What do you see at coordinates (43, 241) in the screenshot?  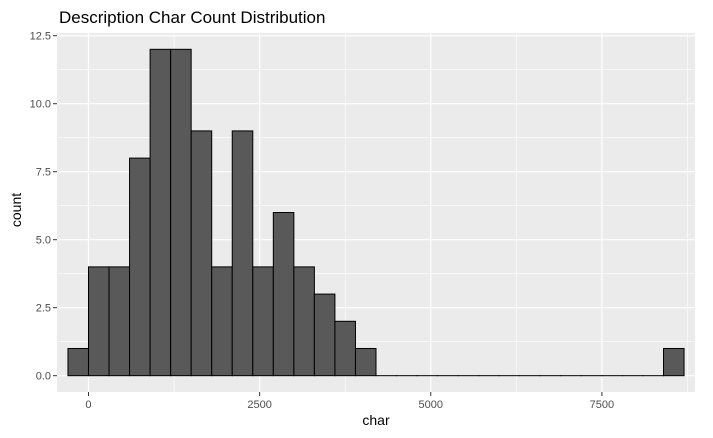 I see `y-tick-label: 5.0` at bounding box center [43, 241].